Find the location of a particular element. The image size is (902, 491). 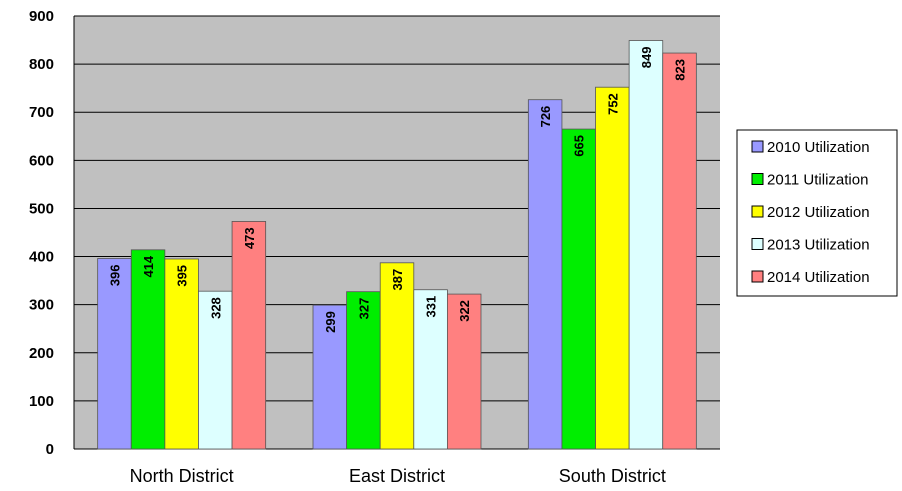

y-tick-label: 0 is located at coordinates (50, 449).